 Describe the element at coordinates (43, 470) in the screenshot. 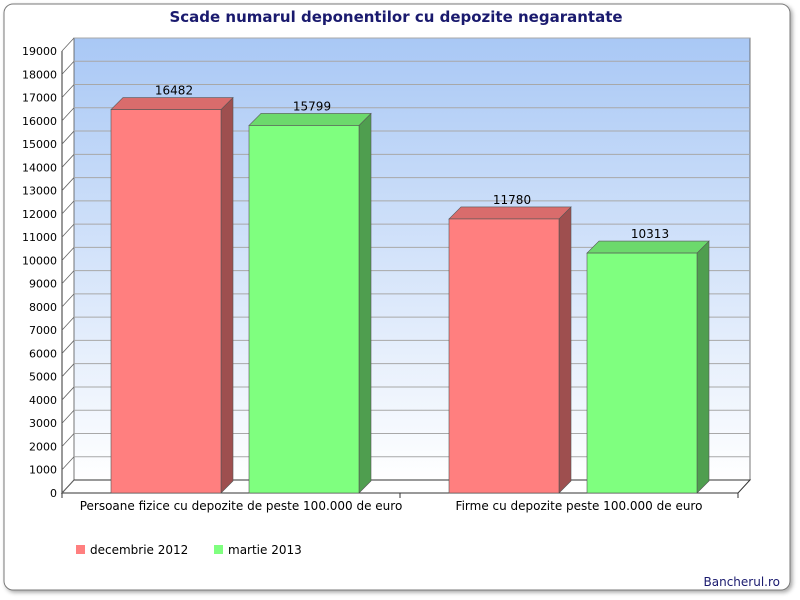

I see `y-tick-label: 1000` at that location.